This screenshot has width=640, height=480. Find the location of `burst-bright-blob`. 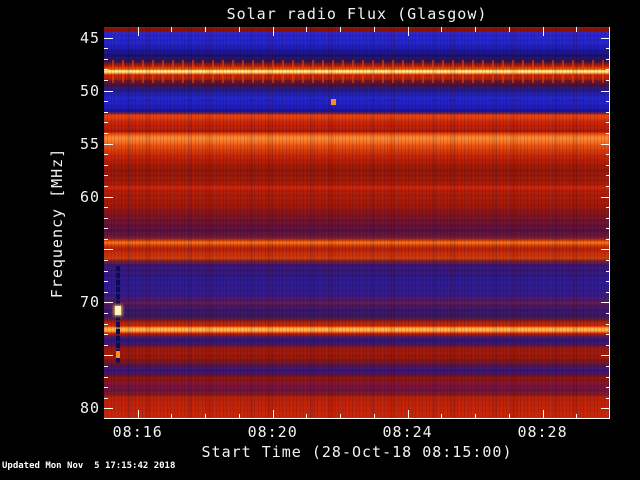

burst-bright-blob is located at coordinates (118, 310).